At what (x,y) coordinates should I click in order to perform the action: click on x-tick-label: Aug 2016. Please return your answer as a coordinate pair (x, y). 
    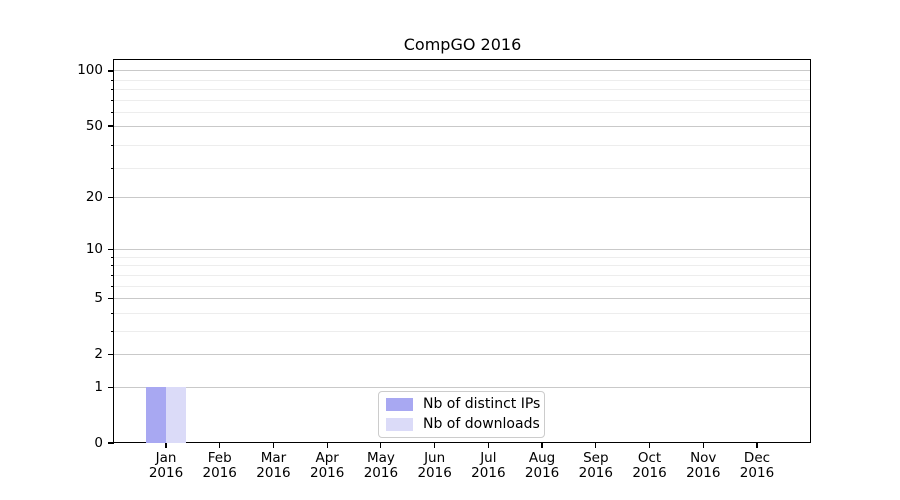
    Looking at the image, I should click on (542, 465).